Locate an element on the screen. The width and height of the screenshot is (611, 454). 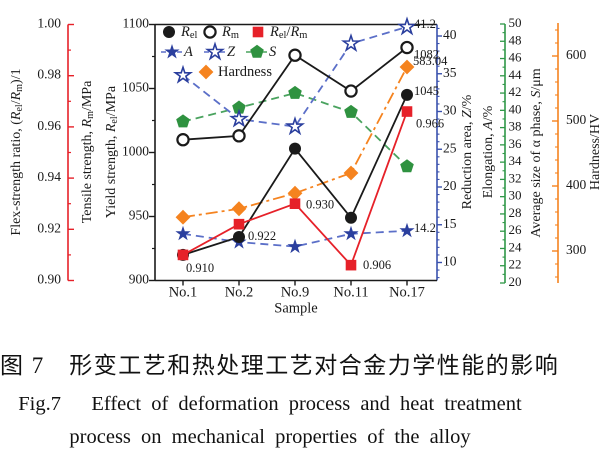
svg-text: Reduction area, Z/% is located at coordinates (467, 151).